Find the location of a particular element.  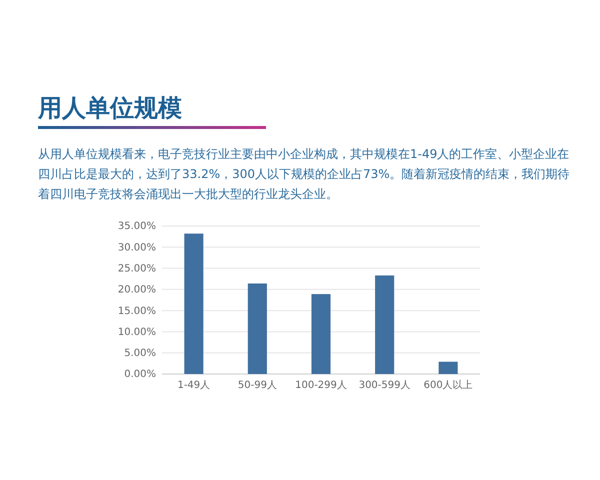

x-tick-label: 300-599人 is located at coordinates (384, 386).